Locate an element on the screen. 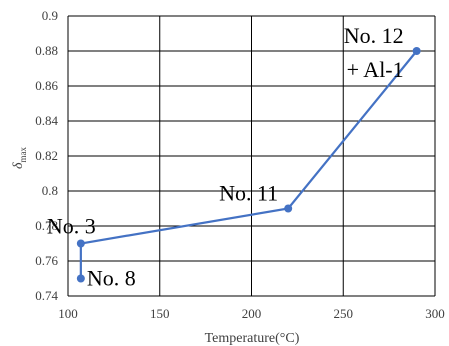 The image size is (449, 346). y-axis-label: δmax is located at coordinates (19, 157).